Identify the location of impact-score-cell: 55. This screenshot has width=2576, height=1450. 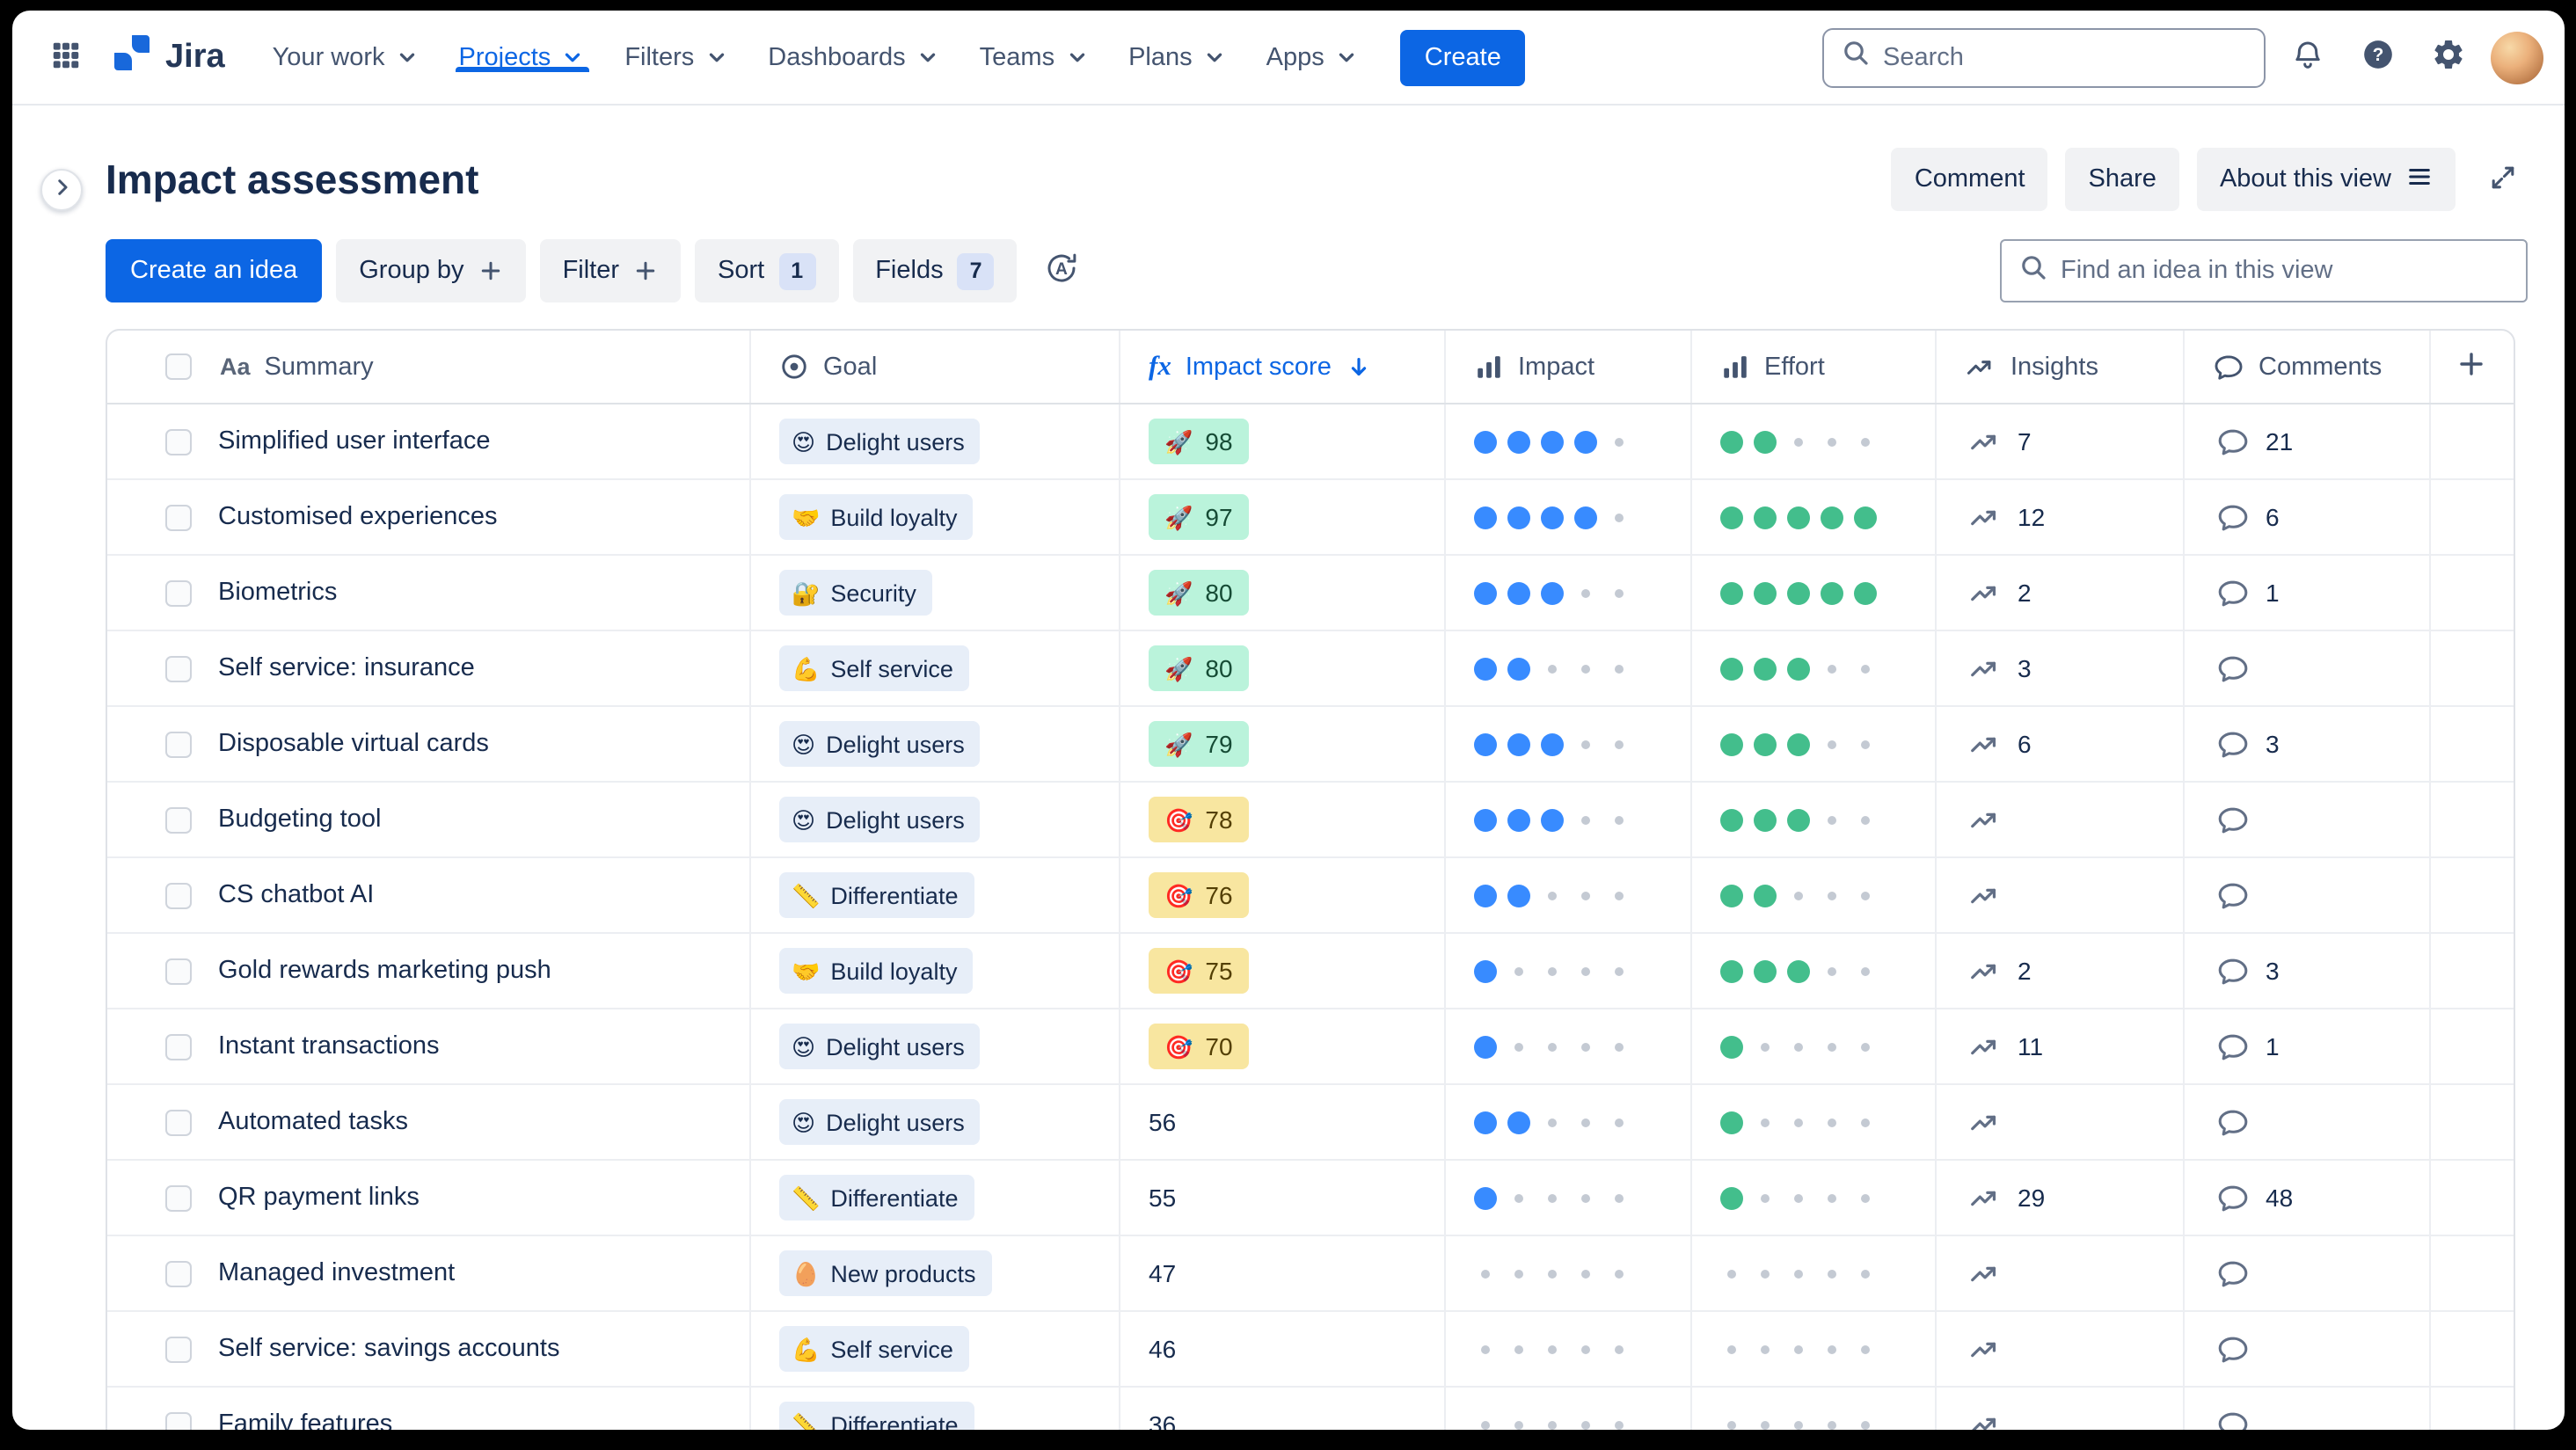
(1283, 1198).